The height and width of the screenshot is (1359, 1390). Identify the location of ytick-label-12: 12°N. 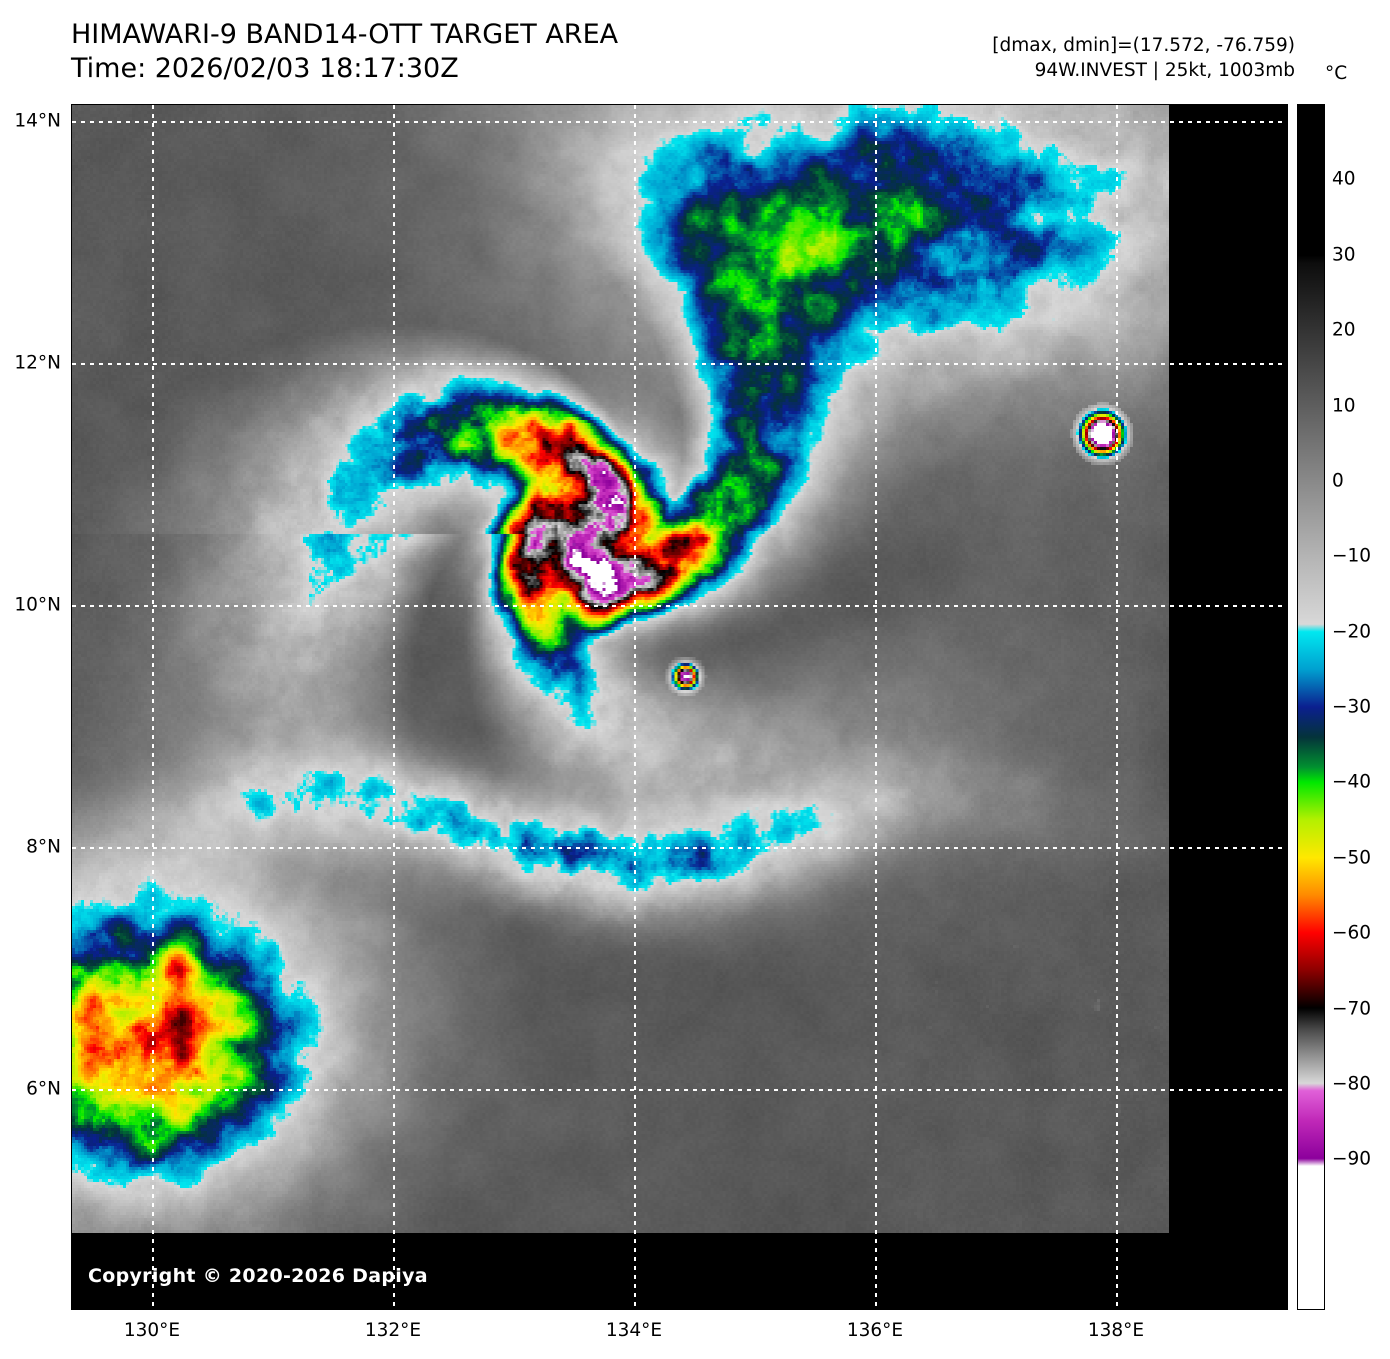
(37, 363).